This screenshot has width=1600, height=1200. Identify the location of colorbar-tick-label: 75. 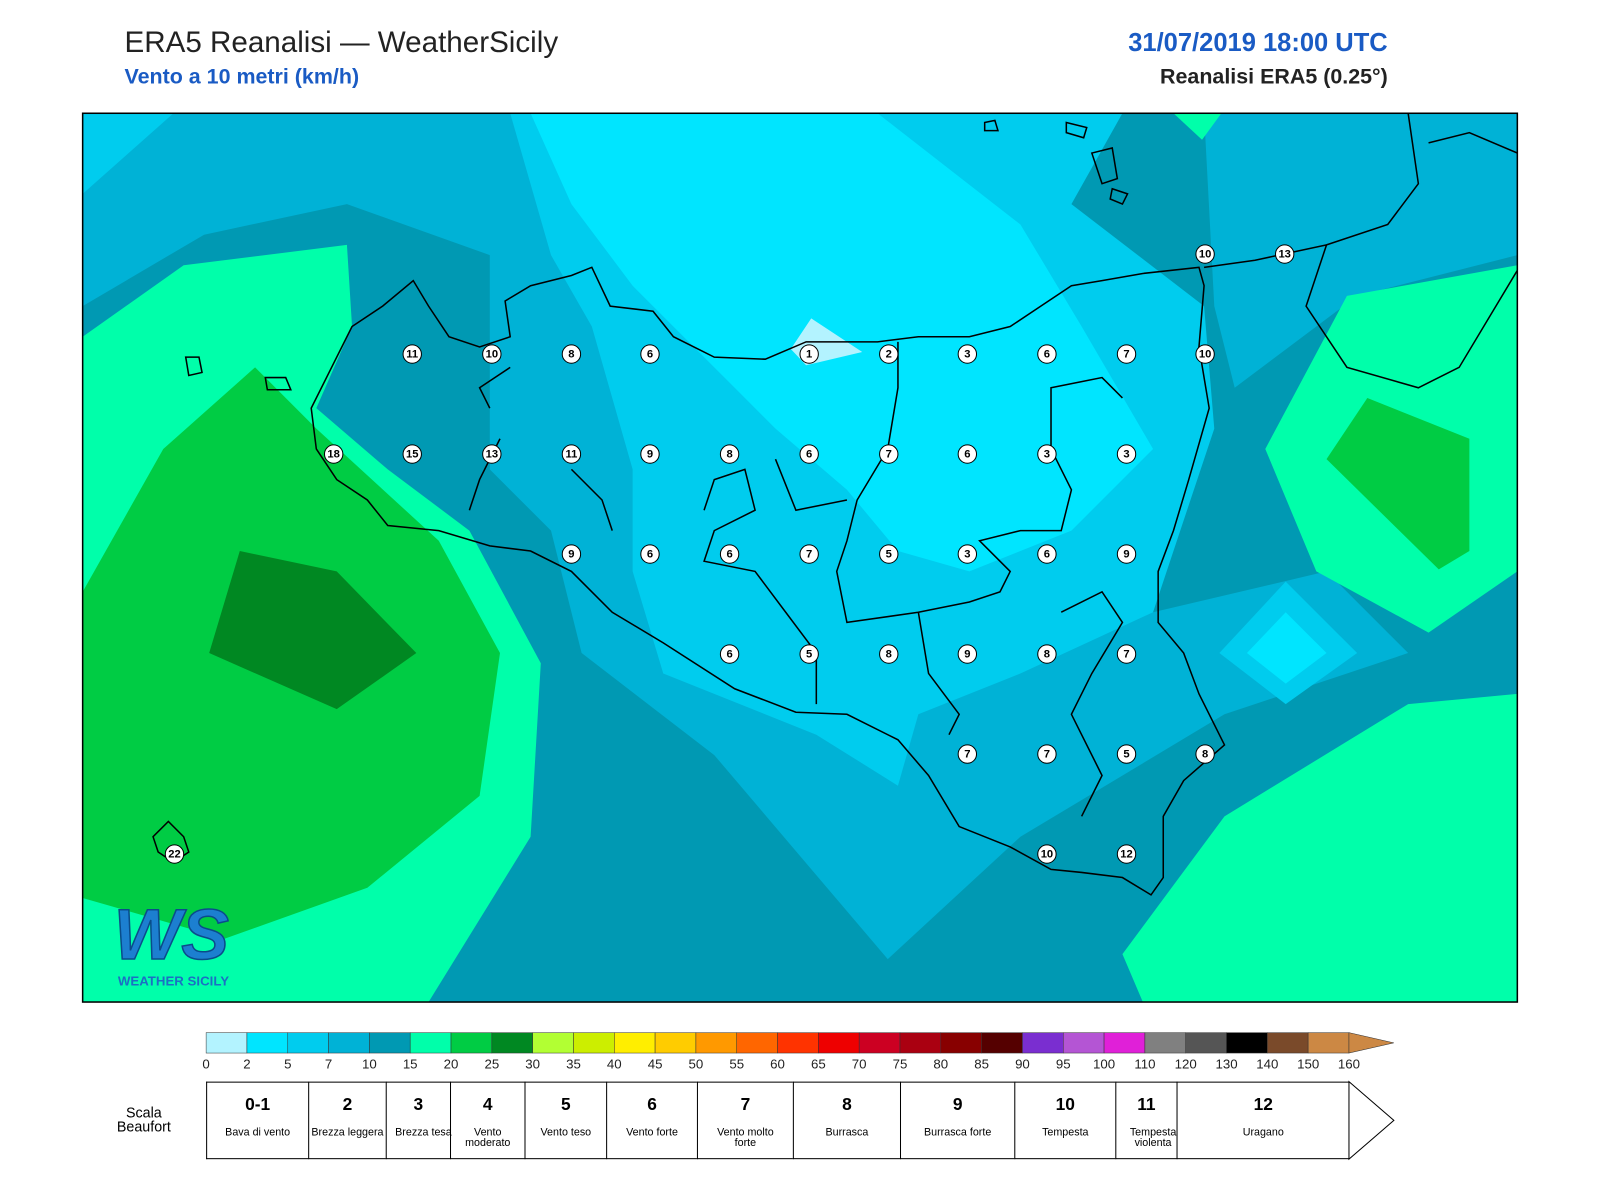
(900, 1063).